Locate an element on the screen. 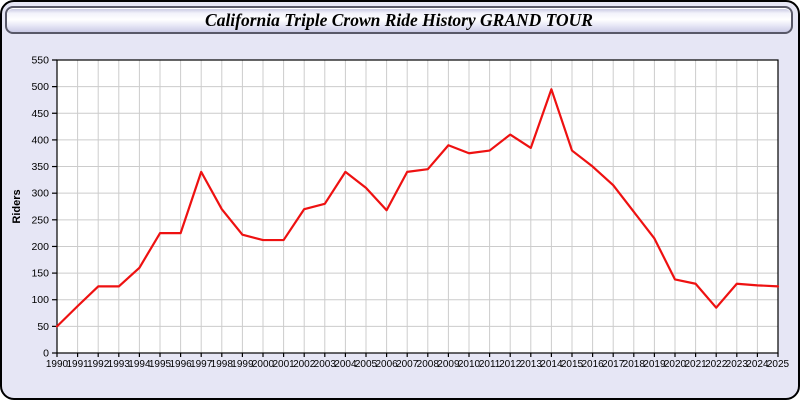 Image resolution: width=800 pixels, height=400 pixels. x-tick-label: 1990 is located at coordinates (57, 364).